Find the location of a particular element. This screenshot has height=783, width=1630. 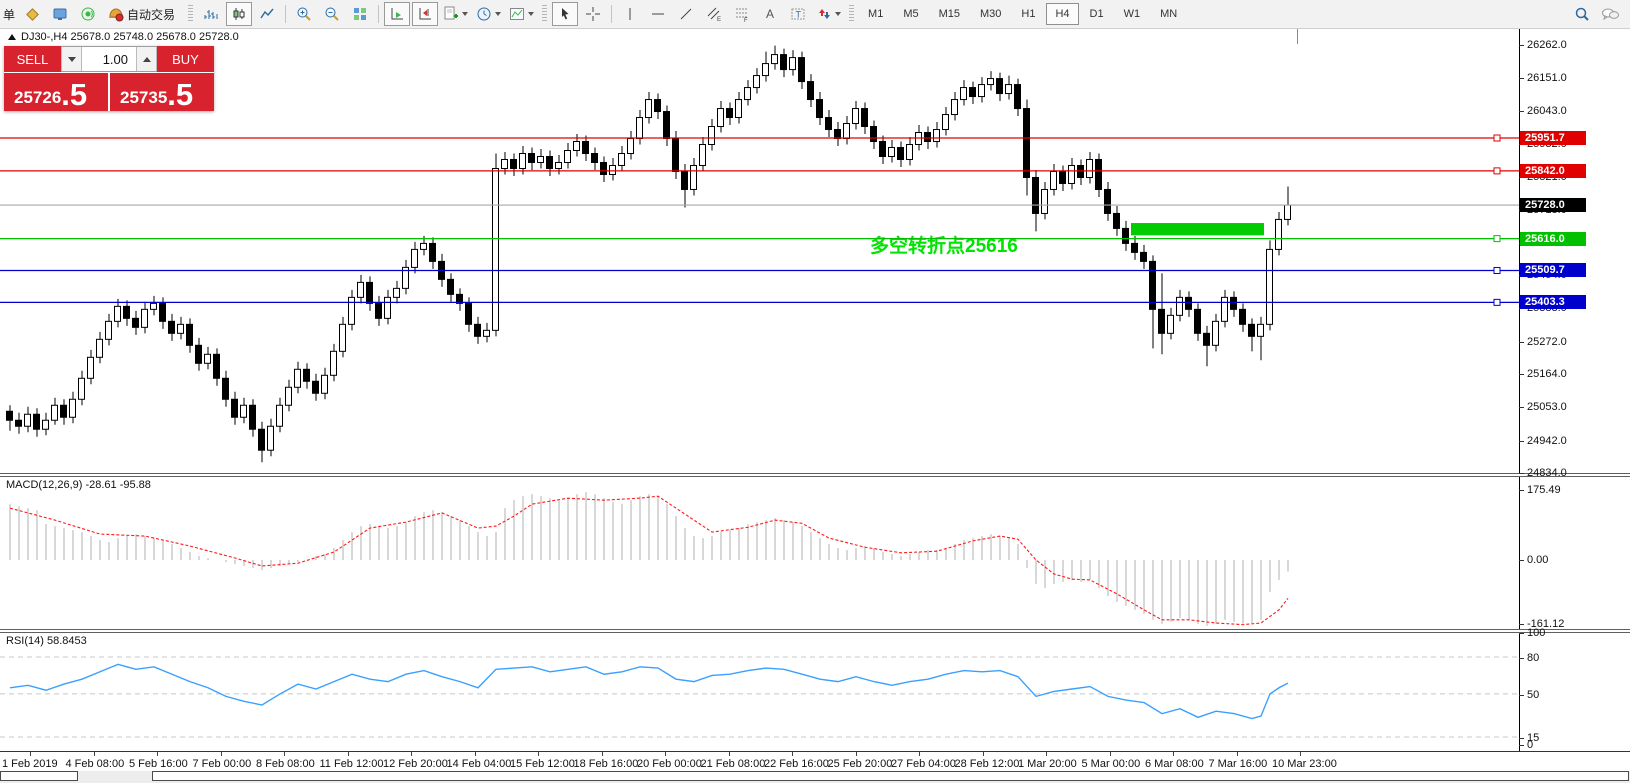

add-indicator-icon is located at coordinates (451, 13).